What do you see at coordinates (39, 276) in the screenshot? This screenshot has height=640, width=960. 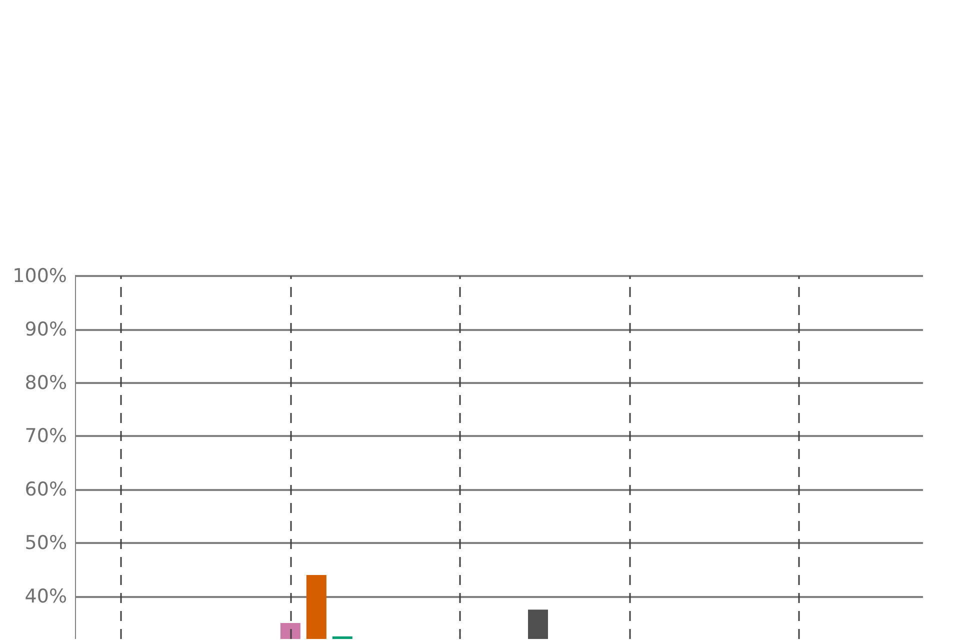 I see `y-tick-label: 100%` at bounding box center [39, 276].